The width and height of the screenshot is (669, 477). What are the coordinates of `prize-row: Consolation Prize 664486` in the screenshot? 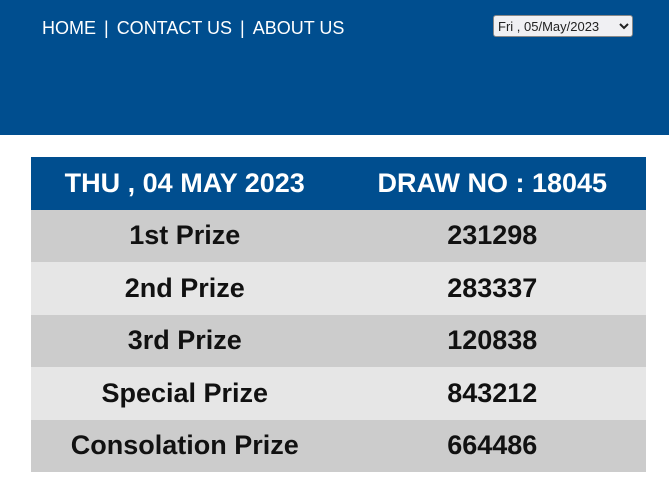 It's located at (338, 445).